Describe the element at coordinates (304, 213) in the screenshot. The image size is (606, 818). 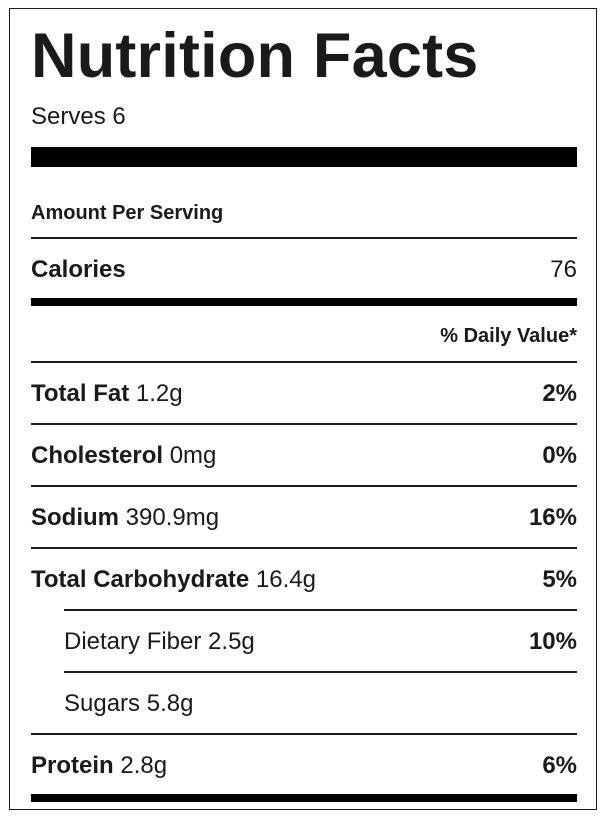
I see `amount-per-serving-row: Amount Per Serving` at that location.